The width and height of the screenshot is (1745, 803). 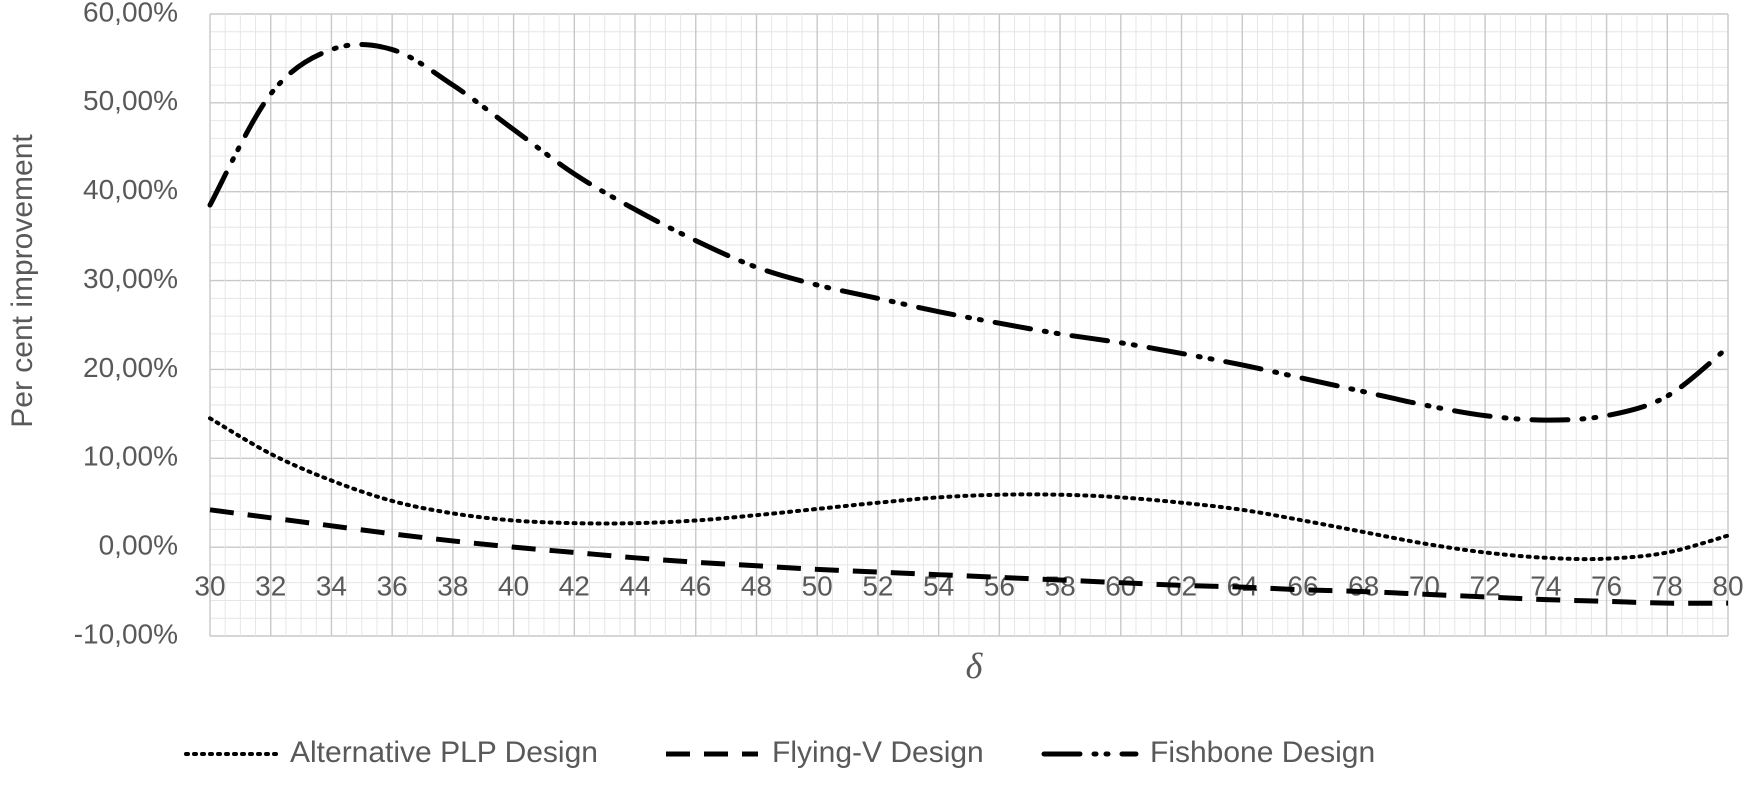 I want to click on y-tick-label: 10,00%, so click(x=130, y=456).